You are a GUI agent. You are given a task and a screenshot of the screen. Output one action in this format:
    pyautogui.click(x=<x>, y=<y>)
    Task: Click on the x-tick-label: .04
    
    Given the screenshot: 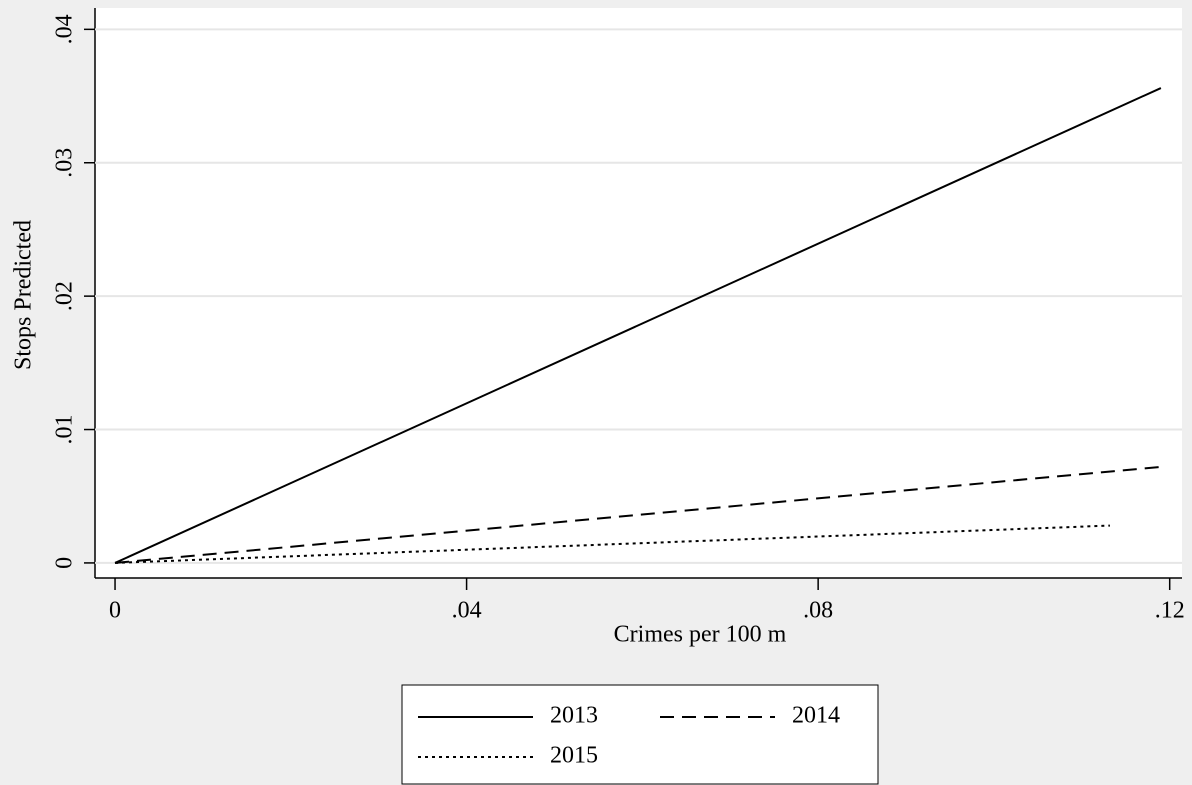 What is the action you would take?
    pyautogui.click(x=467, y=611)
    